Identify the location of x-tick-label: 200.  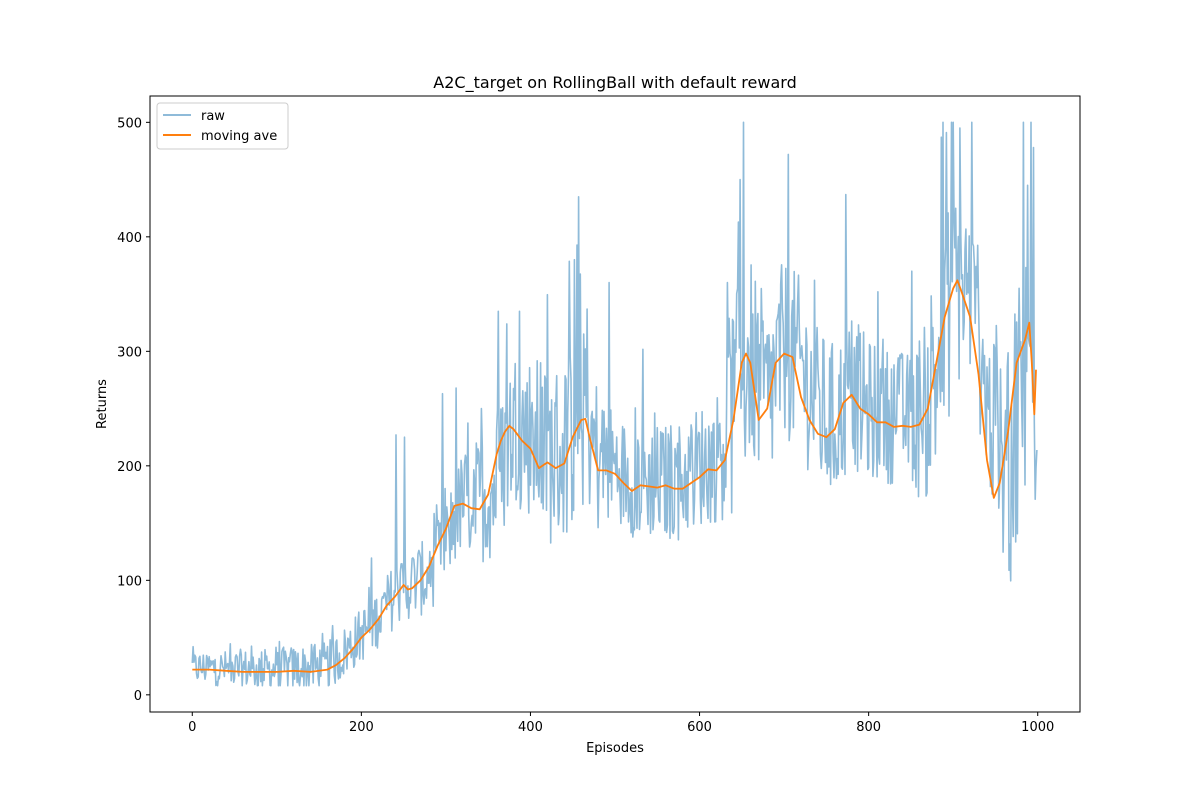
(361, 727).